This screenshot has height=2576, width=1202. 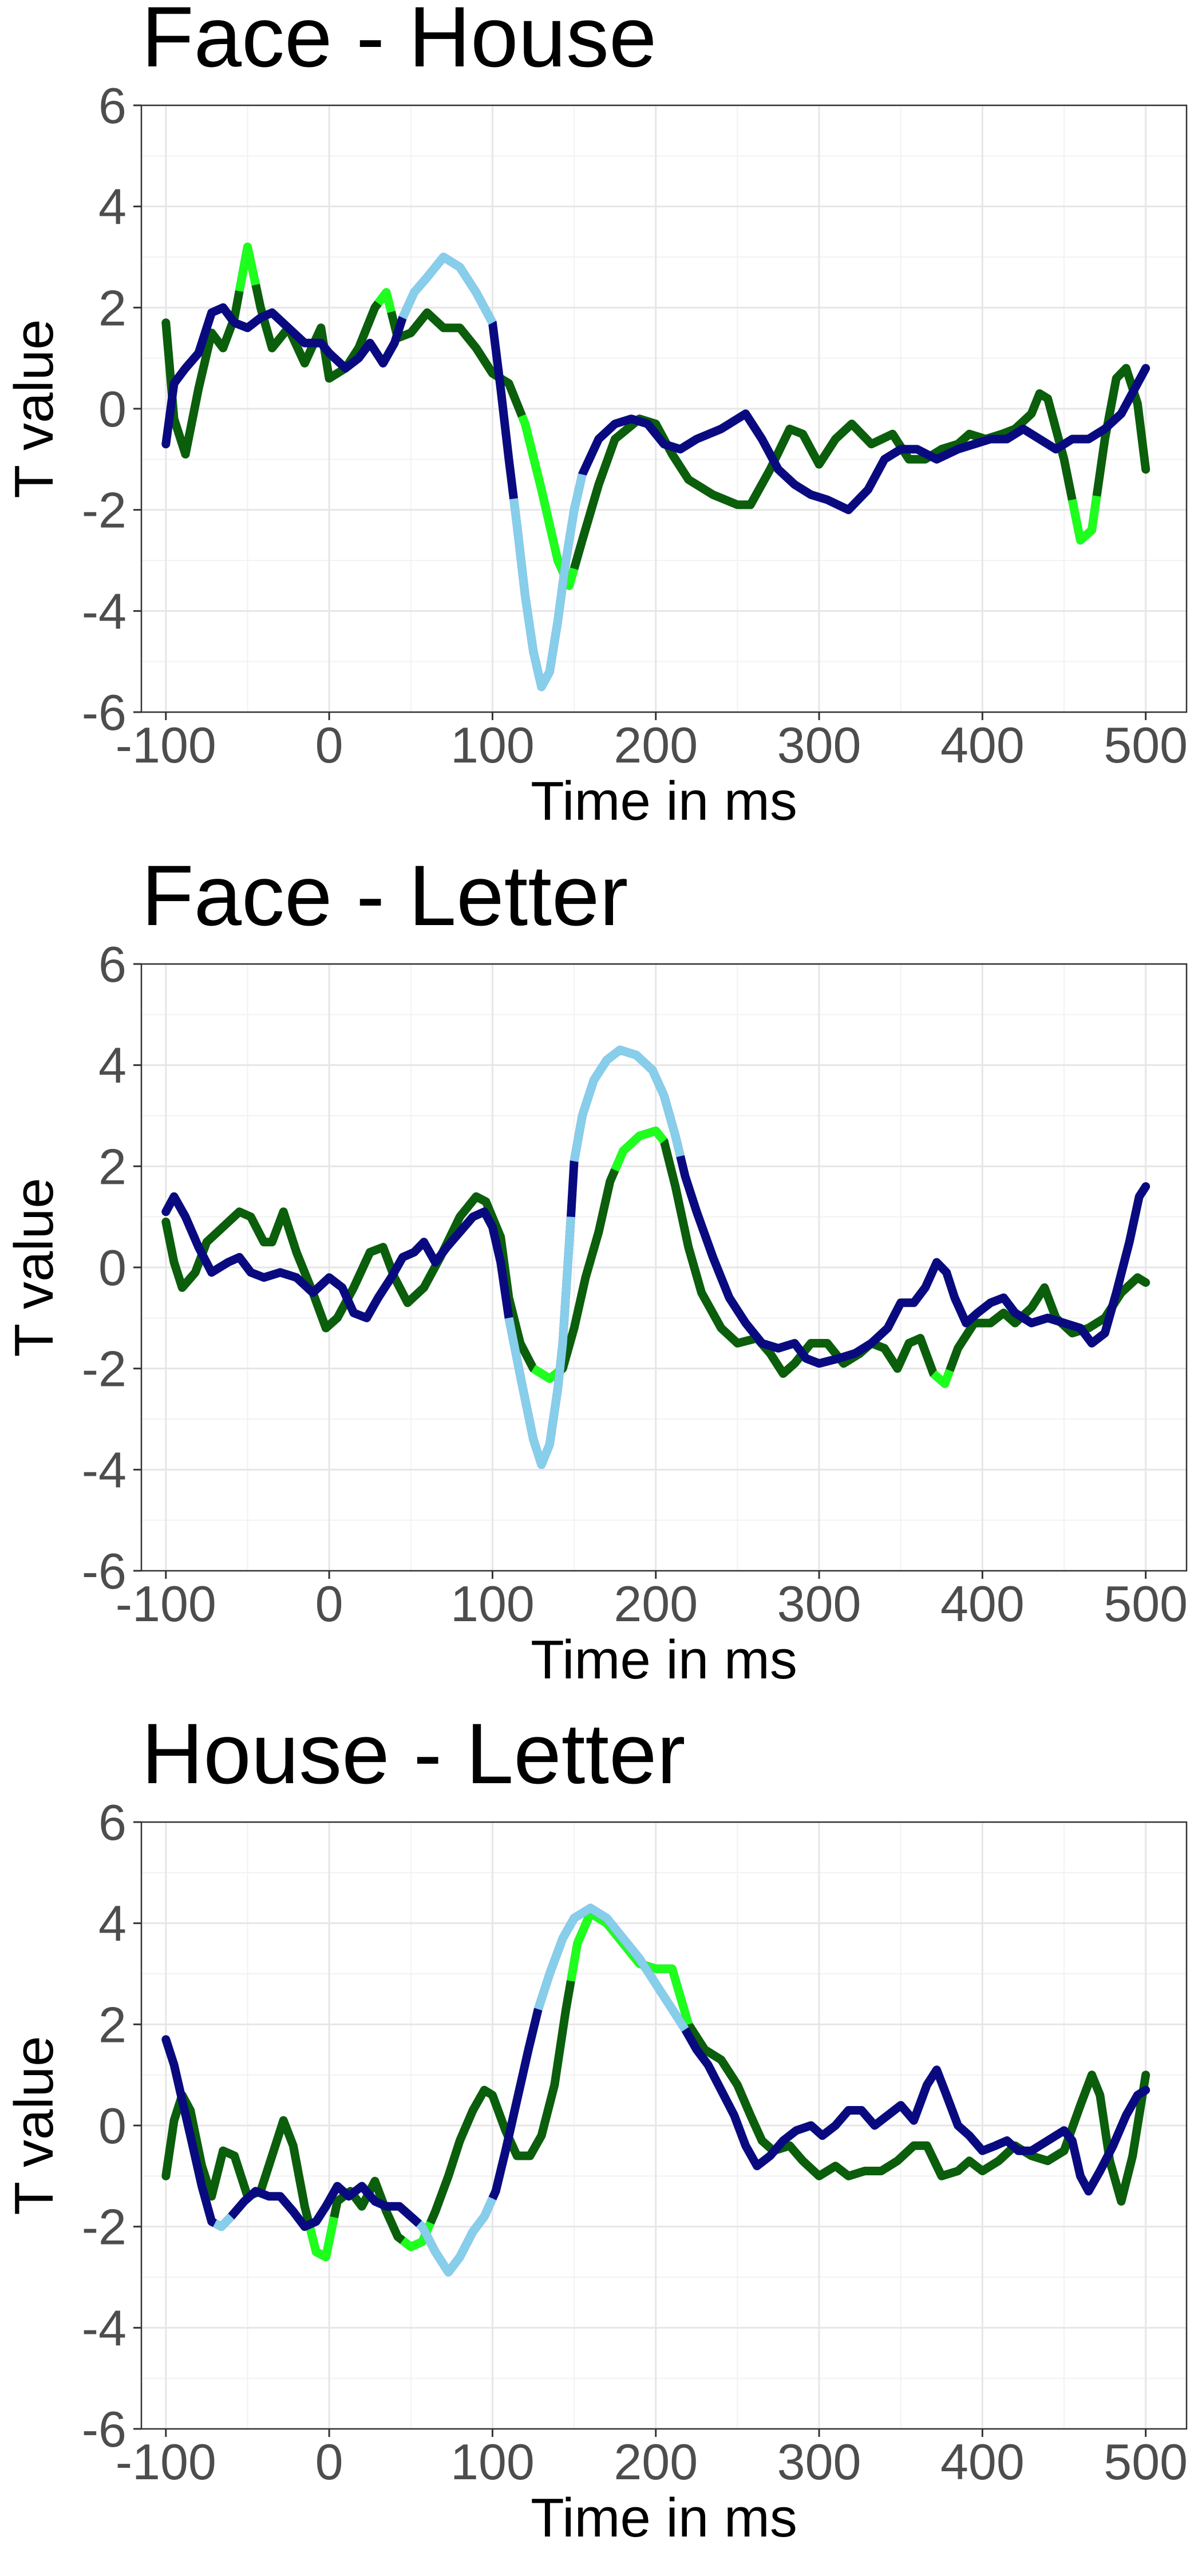 I want to click on chart-title: House - Letter, so click(x=413, y=1753).